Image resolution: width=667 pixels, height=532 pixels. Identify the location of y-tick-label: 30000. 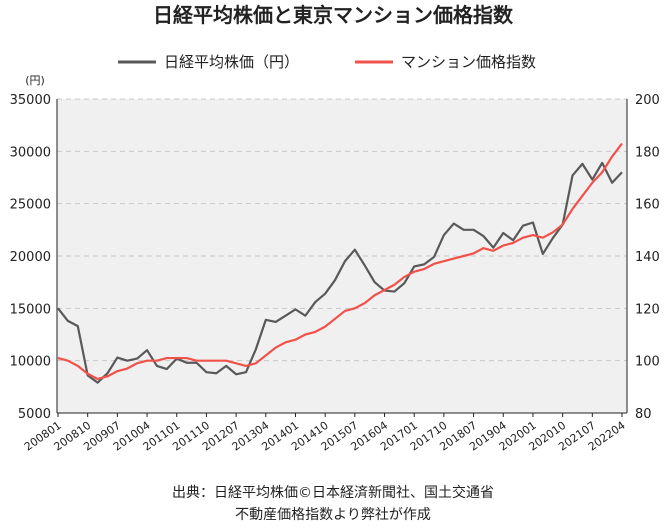
(30, 152).